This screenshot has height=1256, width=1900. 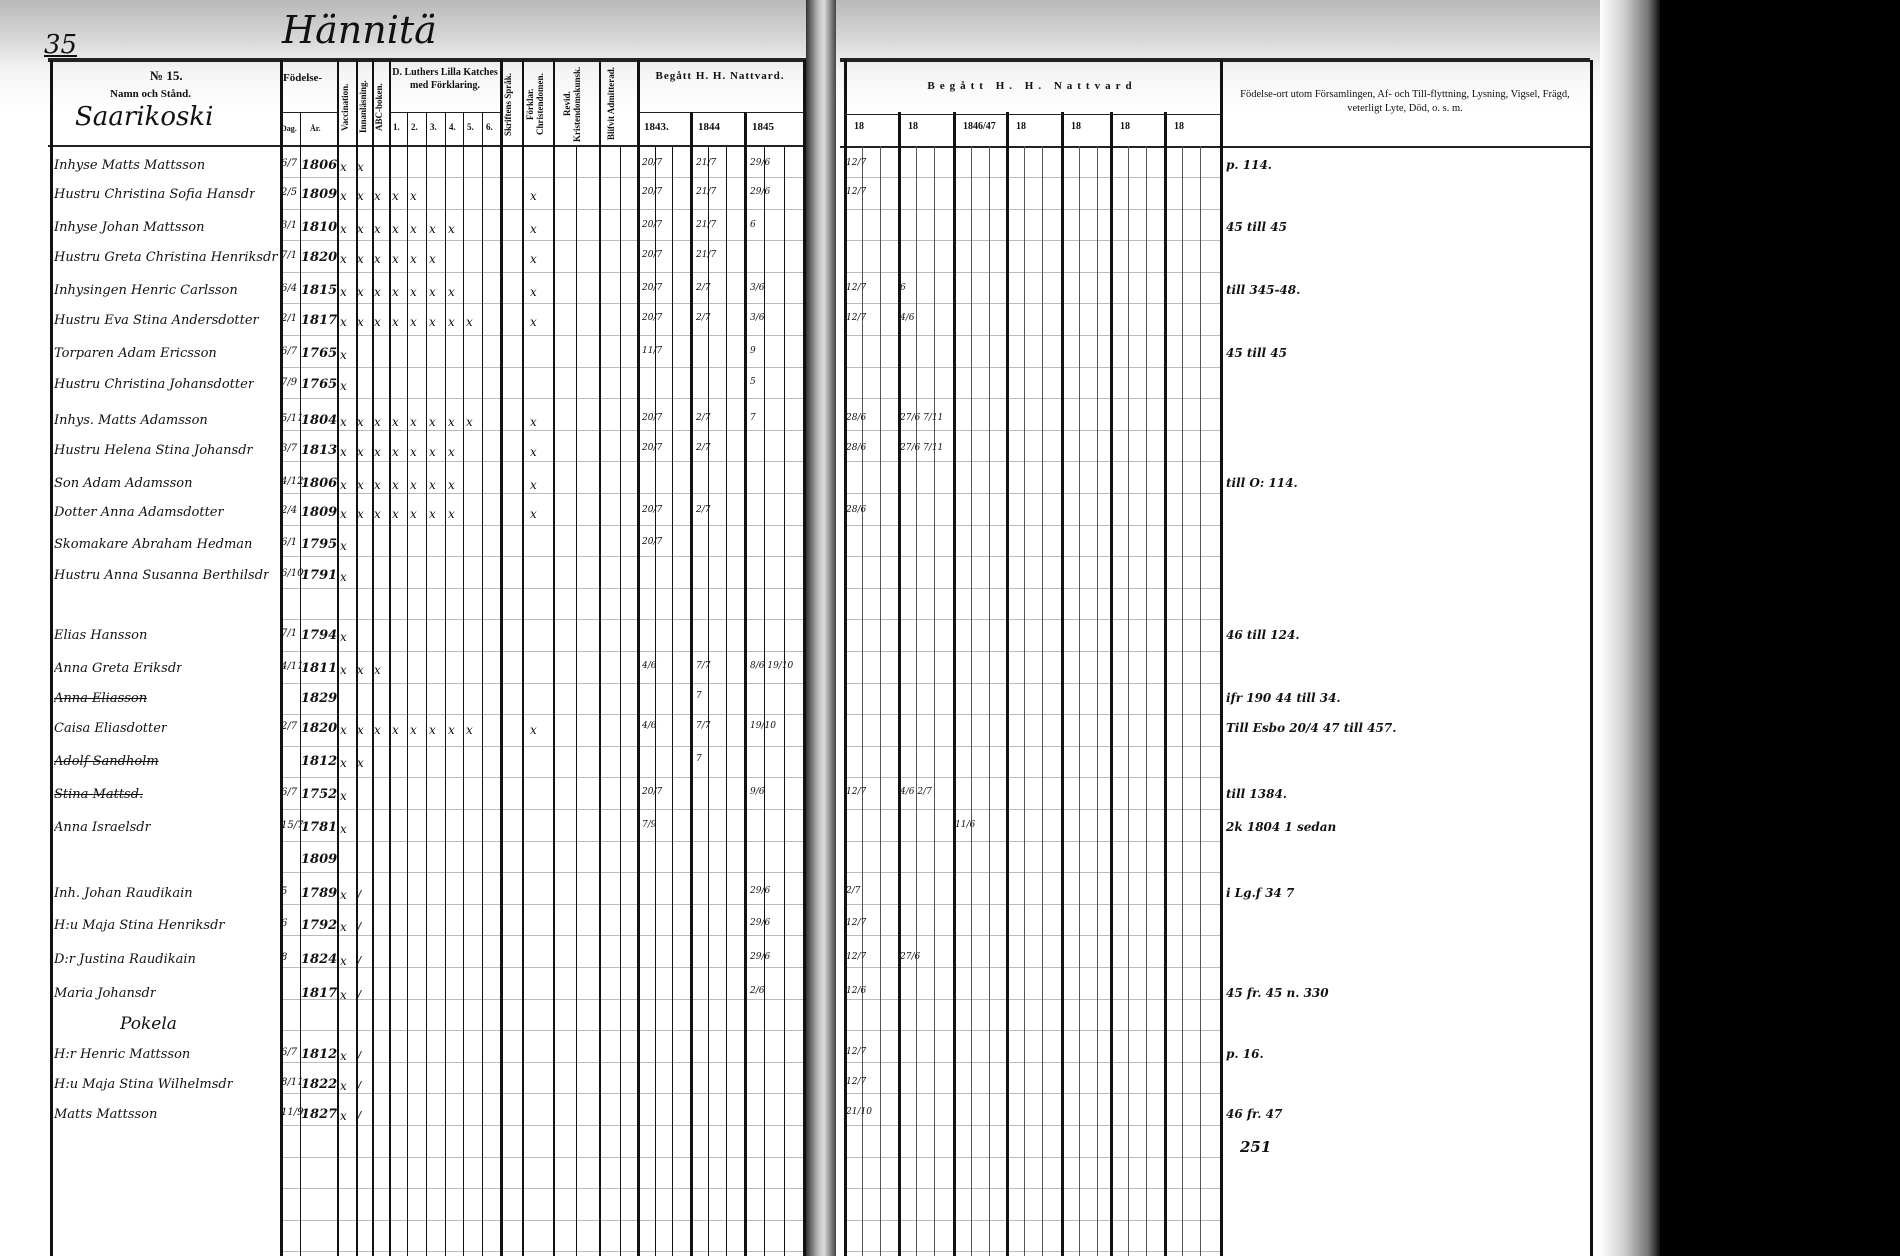 I want to click on person-name: Hustru Christina Johansdotter, so click(x=154, y=384).